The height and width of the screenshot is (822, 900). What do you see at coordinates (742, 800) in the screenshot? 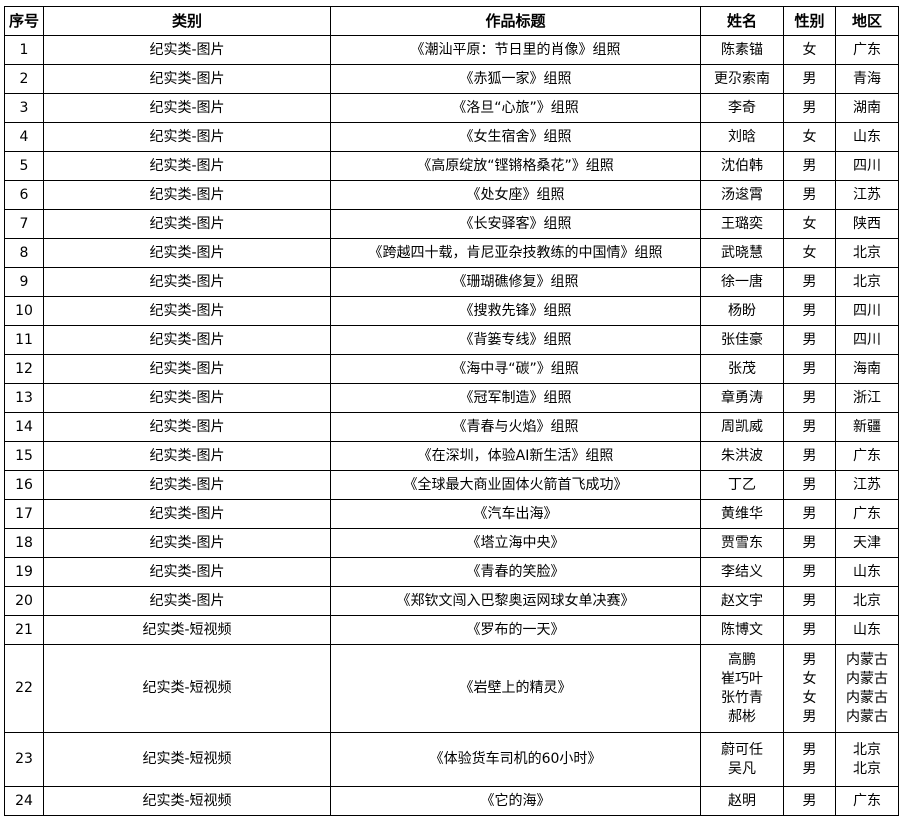
I see `cell-name-line: 赵明` at bounding box center [742, 800].